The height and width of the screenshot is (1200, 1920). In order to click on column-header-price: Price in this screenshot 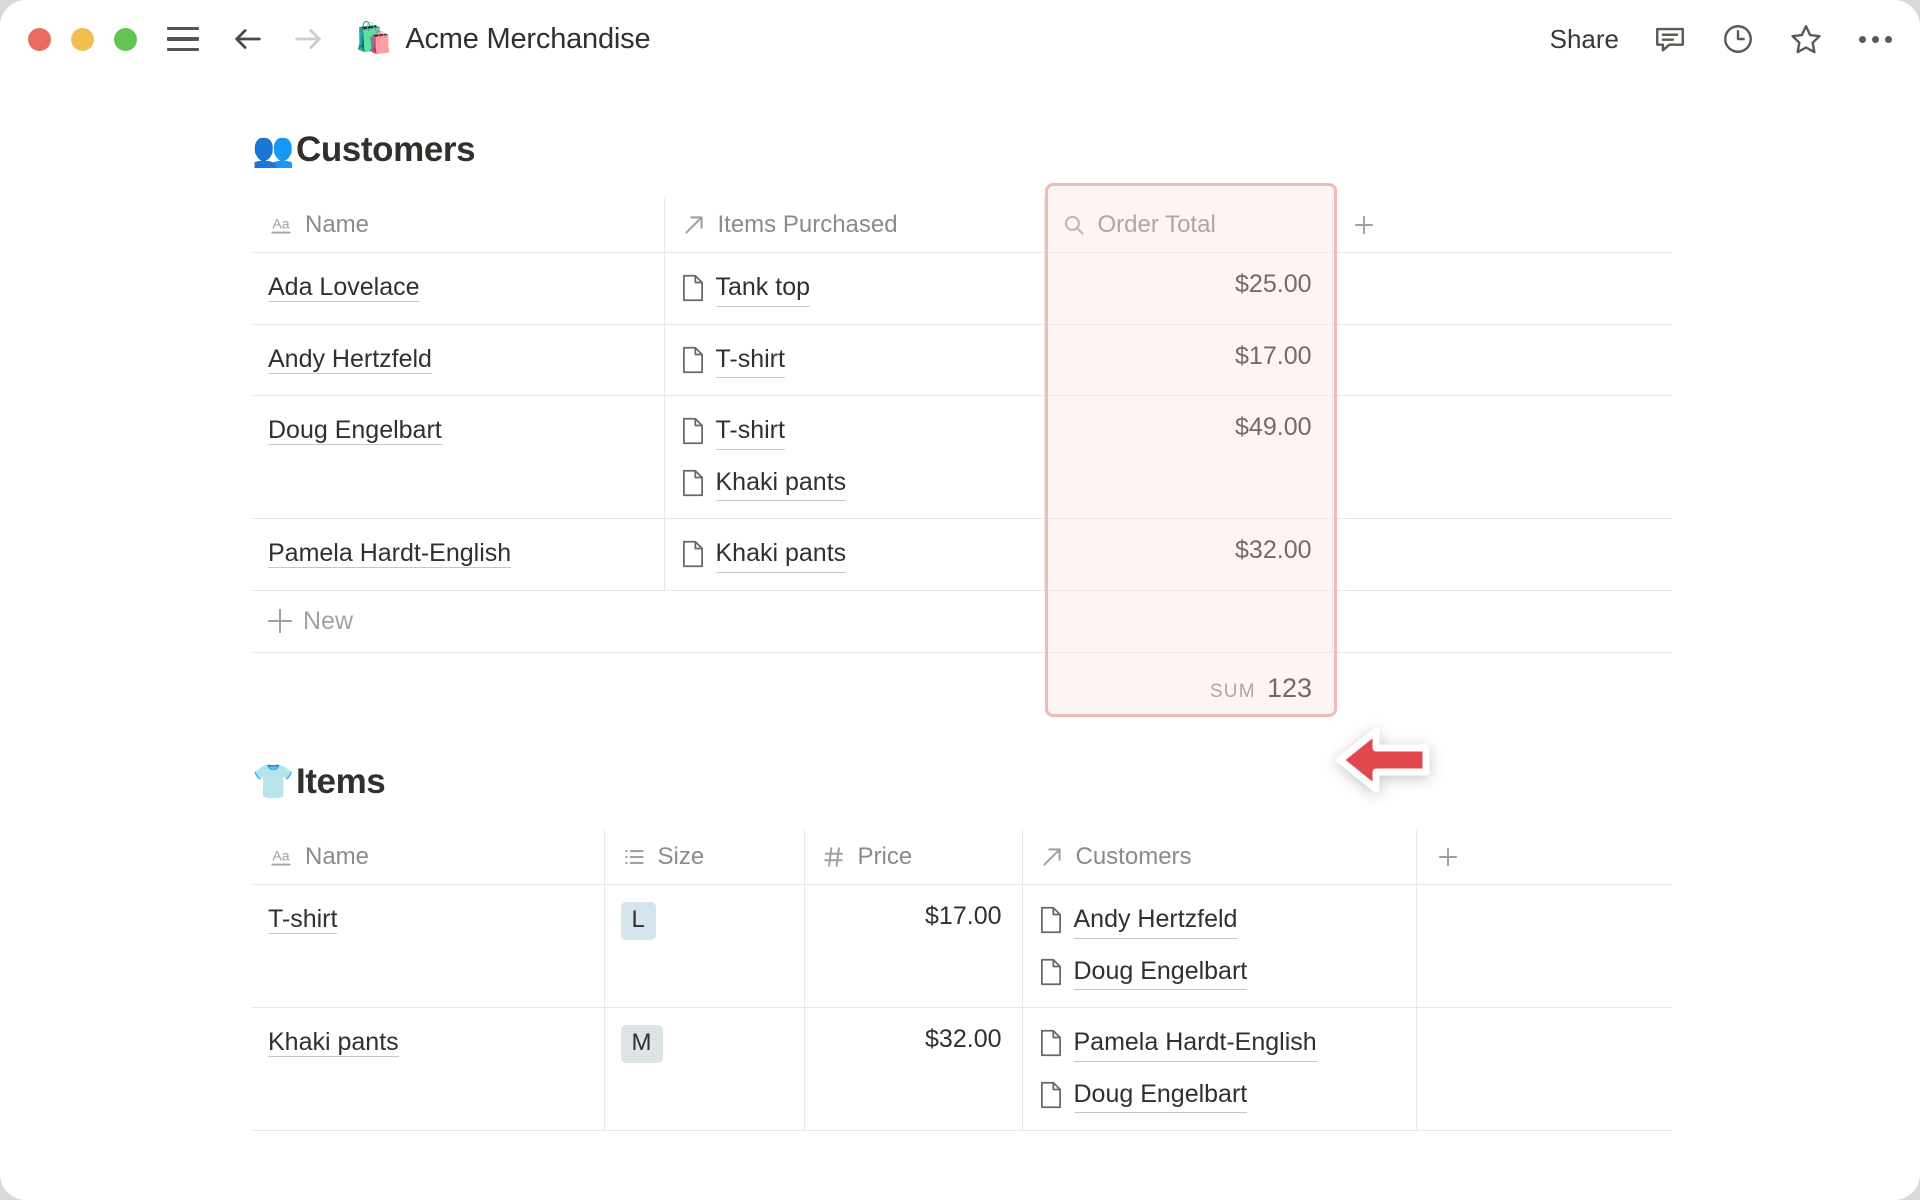, I will do `click(913, 857)`.